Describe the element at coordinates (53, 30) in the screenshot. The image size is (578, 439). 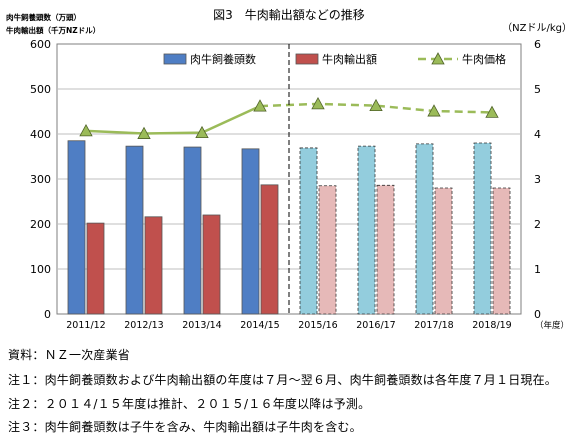
I see `left-axis-label-2: 牛肉輸出額（千万NZドル）` at that location.